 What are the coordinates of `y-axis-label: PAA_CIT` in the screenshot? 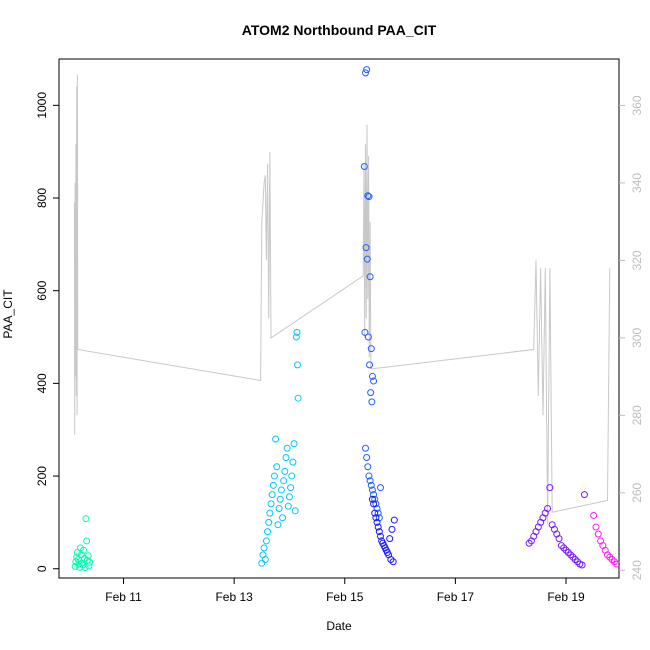 It's located at (8, 314).